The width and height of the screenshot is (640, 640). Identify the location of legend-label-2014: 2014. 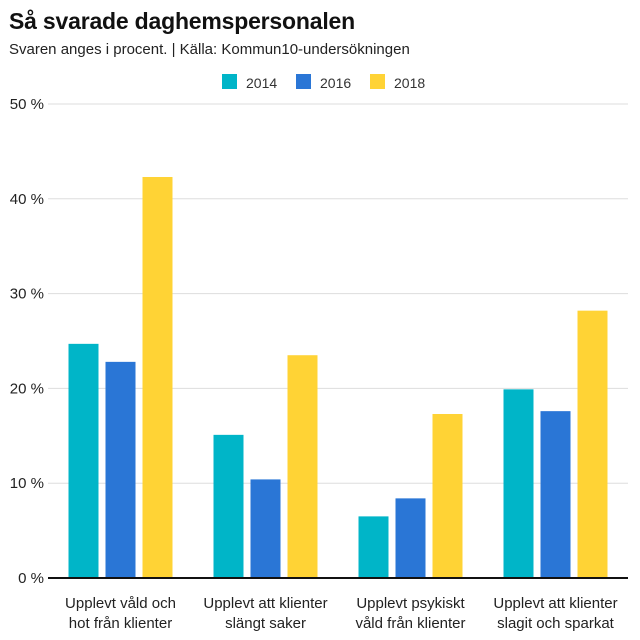
(261, 83).